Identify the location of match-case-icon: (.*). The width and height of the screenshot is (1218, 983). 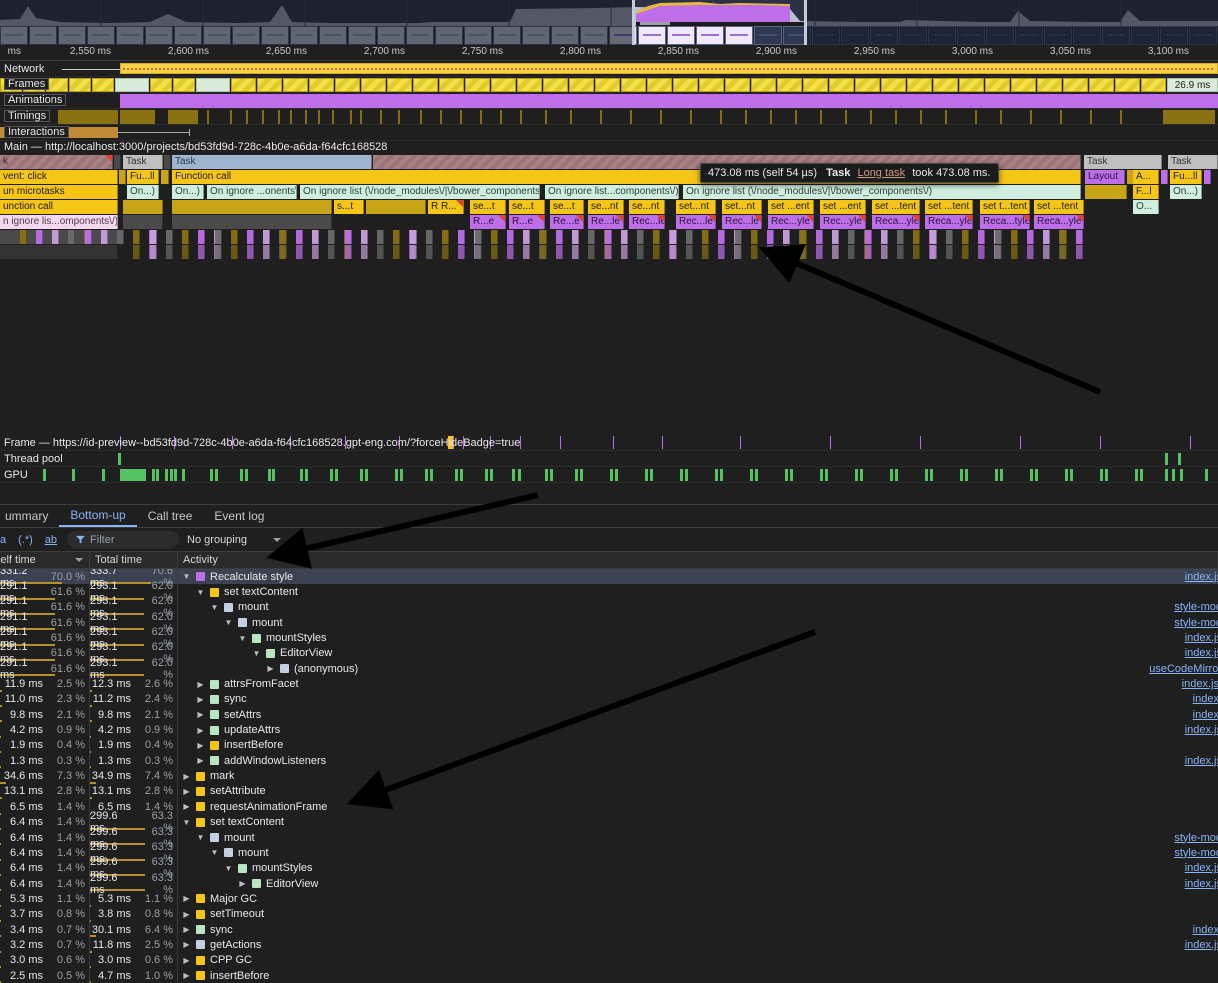
(25, 539).